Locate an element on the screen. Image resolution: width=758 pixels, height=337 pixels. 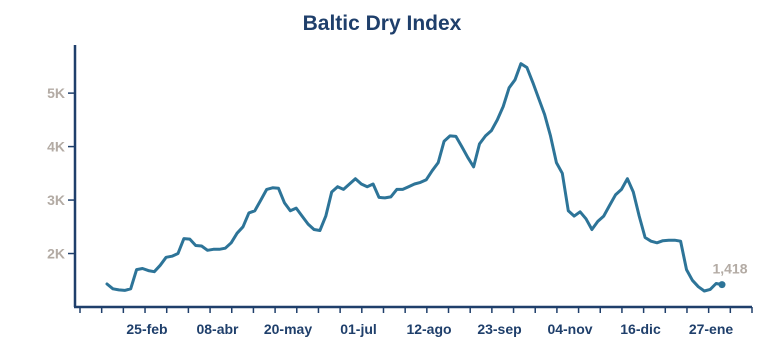
last-point-marker is located at coordinates (722, 285).